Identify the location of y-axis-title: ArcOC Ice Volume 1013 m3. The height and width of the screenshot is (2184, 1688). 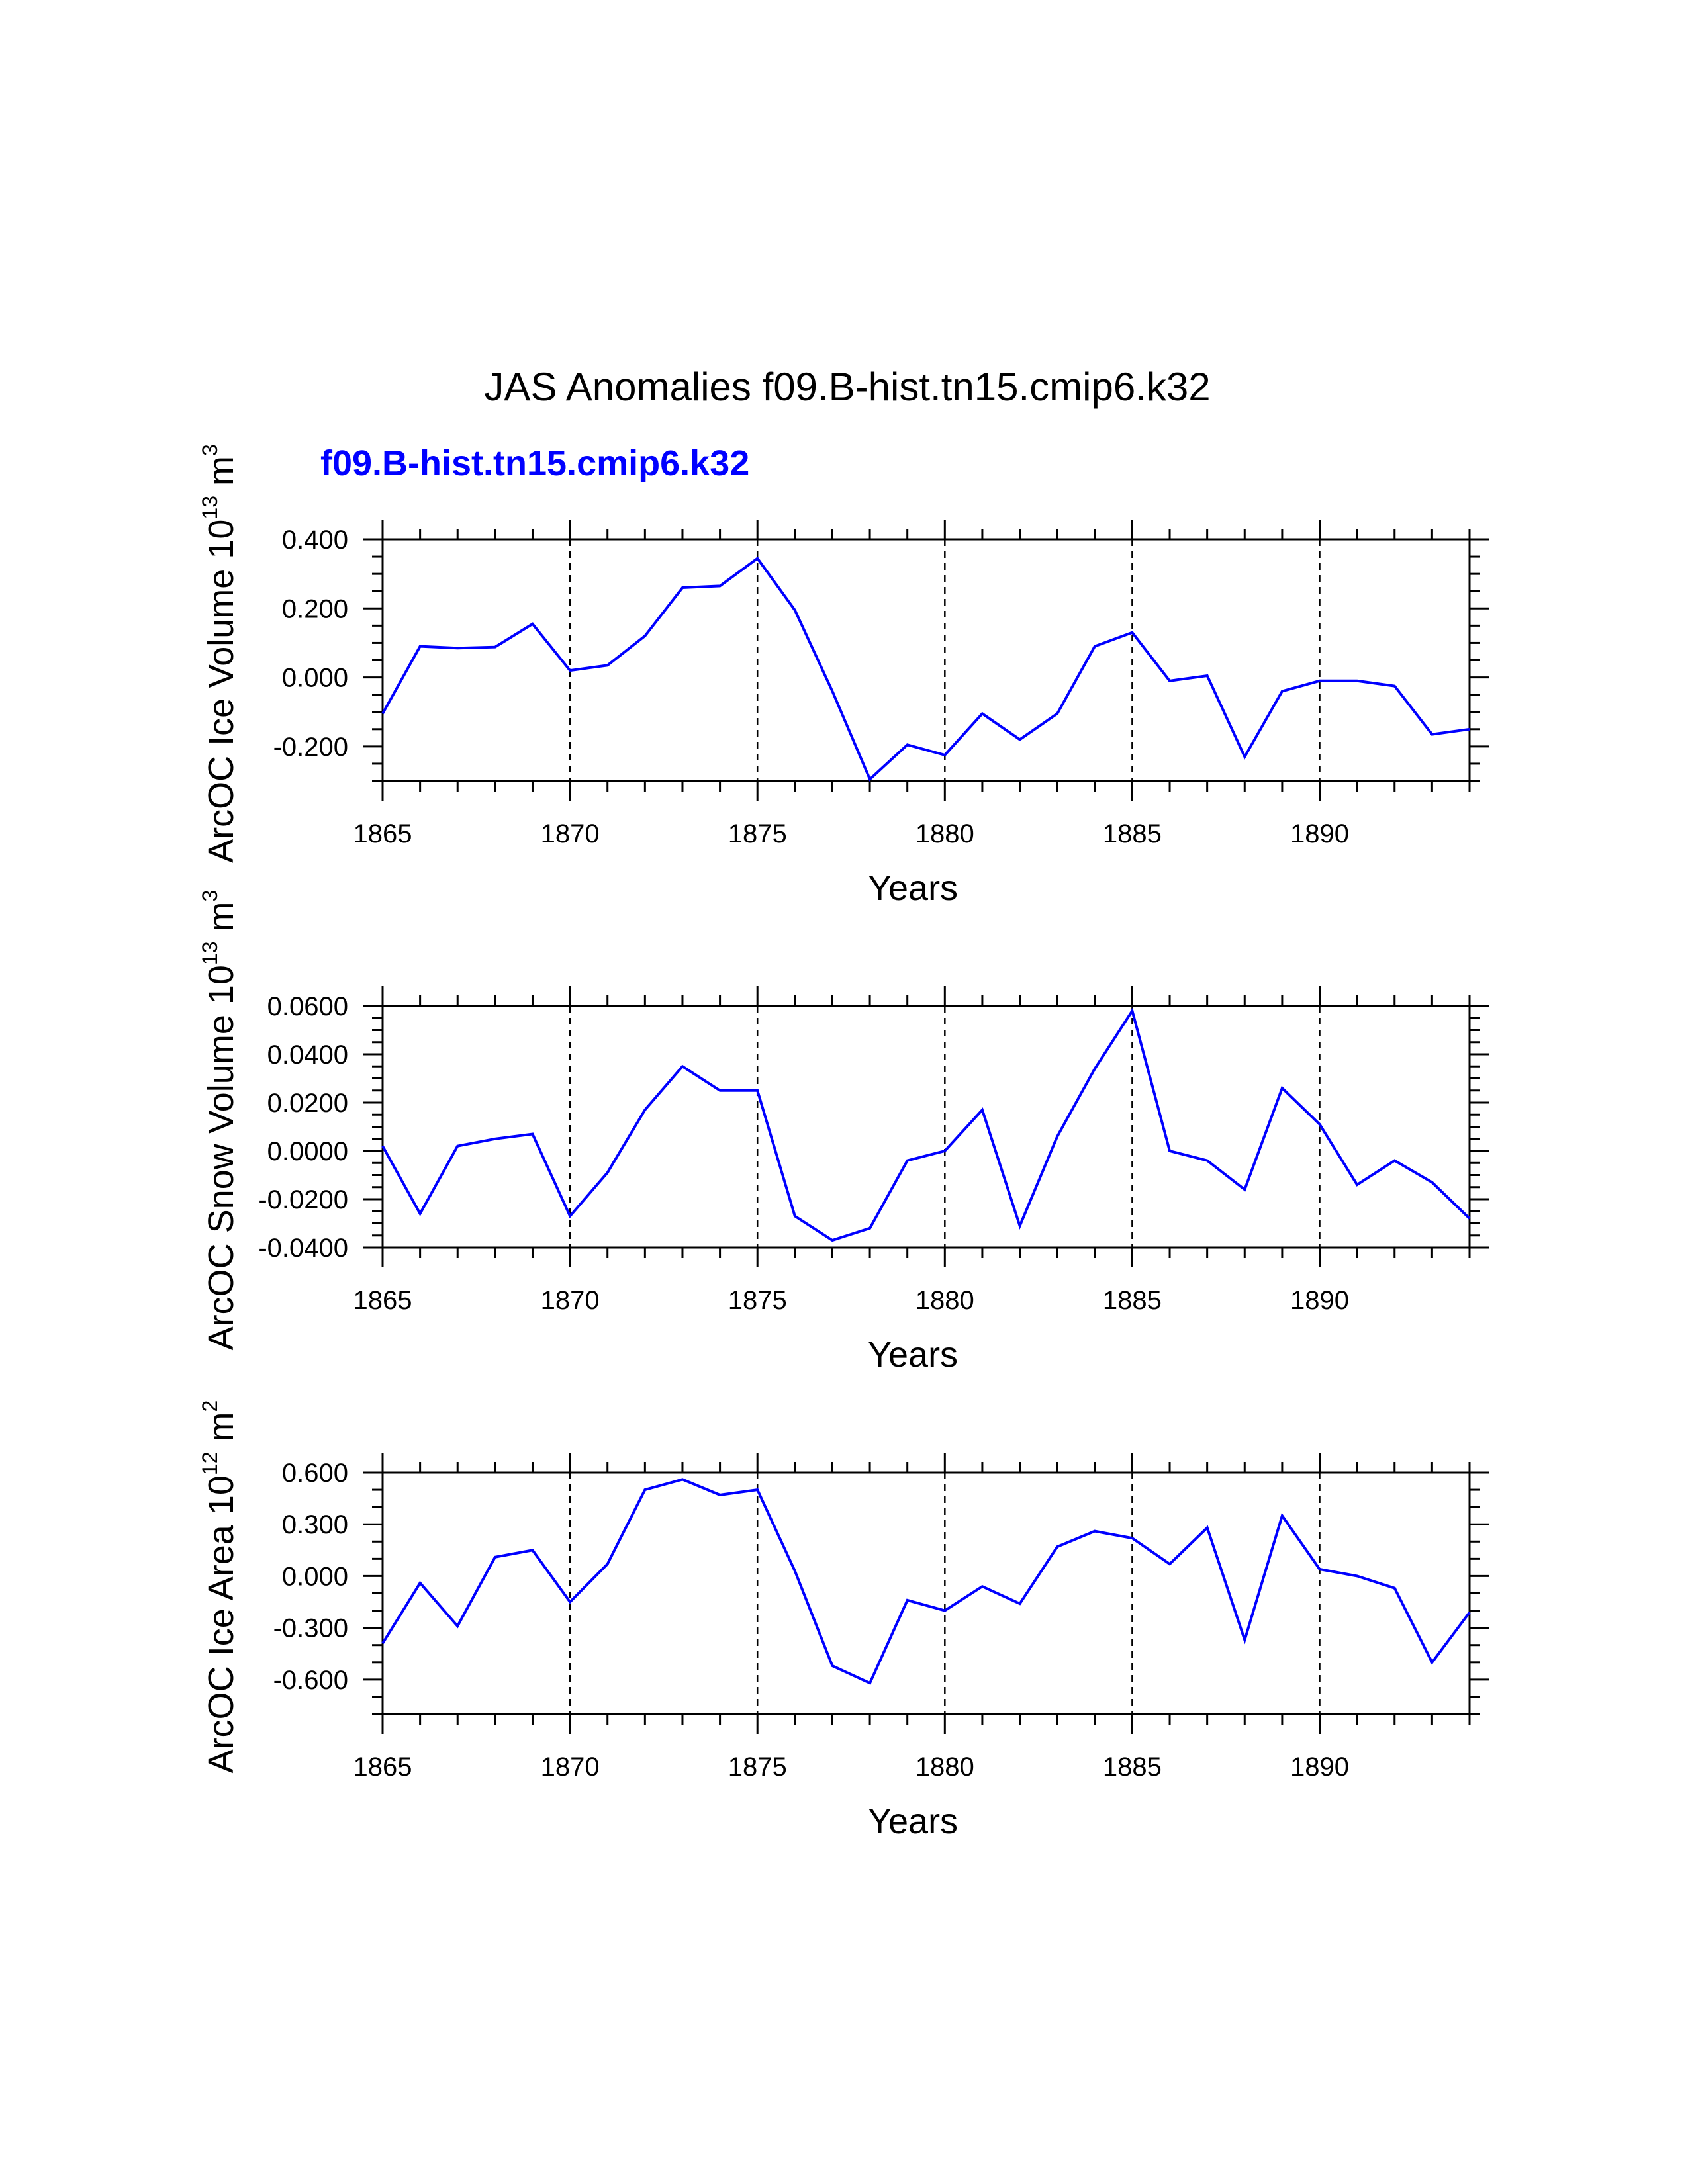
(219, 653).